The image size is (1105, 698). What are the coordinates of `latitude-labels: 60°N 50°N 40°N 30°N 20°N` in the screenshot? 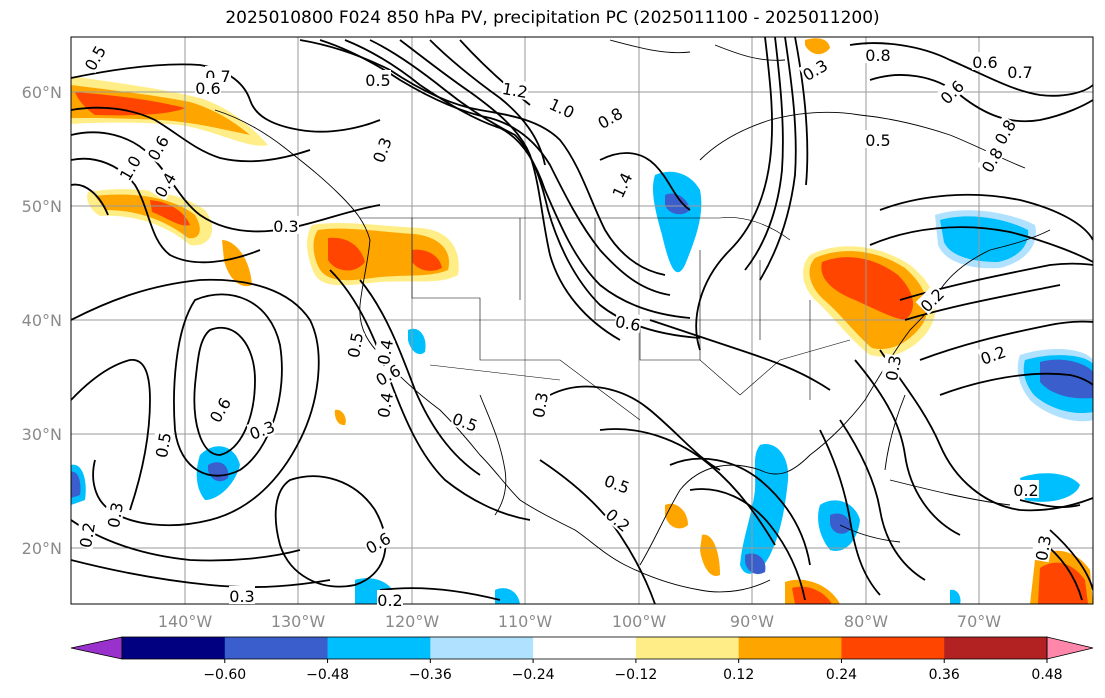 It's located at (42, 320).